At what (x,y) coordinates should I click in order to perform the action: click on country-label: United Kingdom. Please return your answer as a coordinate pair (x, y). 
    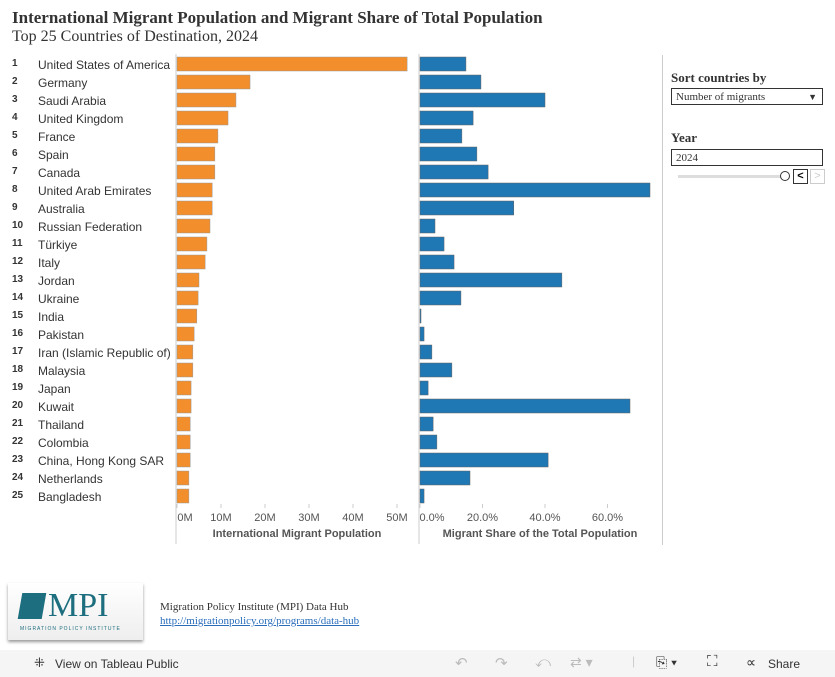
    Looking at the image, I should click on (80, 119).